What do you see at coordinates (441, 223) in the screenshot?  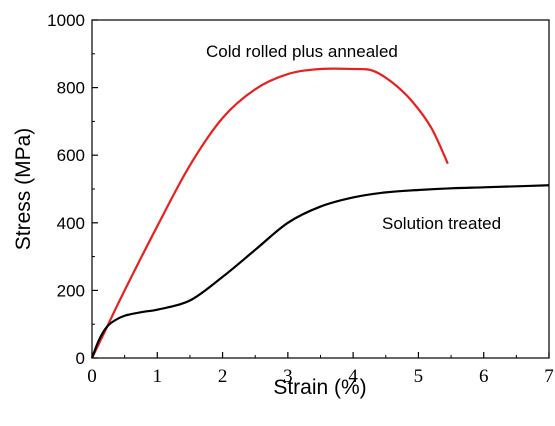 I see `annotation-solution-treated: Solution treated` at bounding box center [441, 223].